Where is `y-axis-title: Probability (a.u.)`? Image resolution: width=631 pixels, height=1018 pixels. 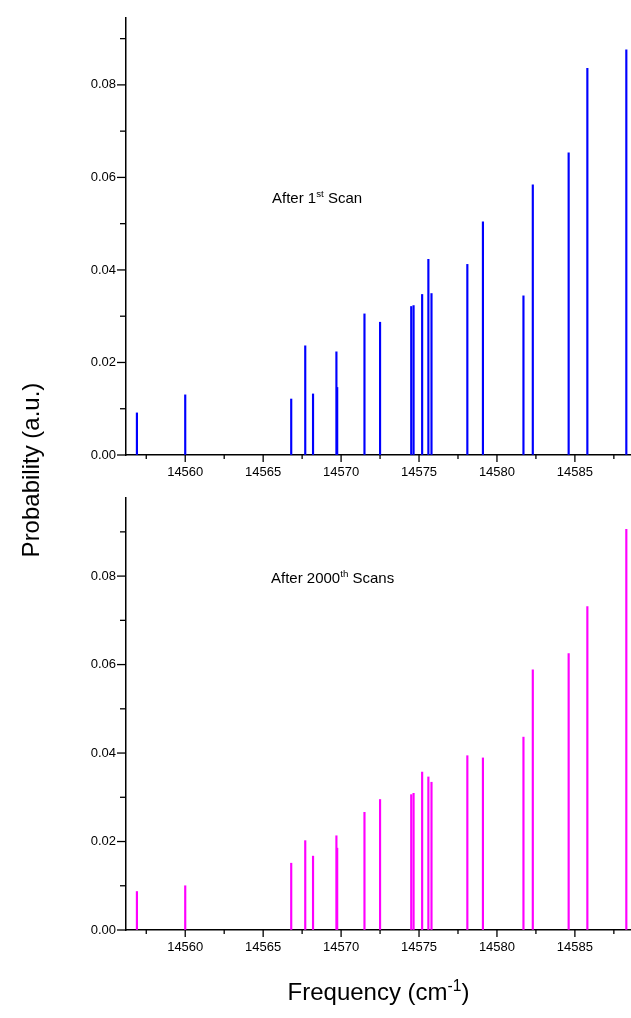 y-axis-title: Probability (a.u.) is located at coordinates (31, 470).